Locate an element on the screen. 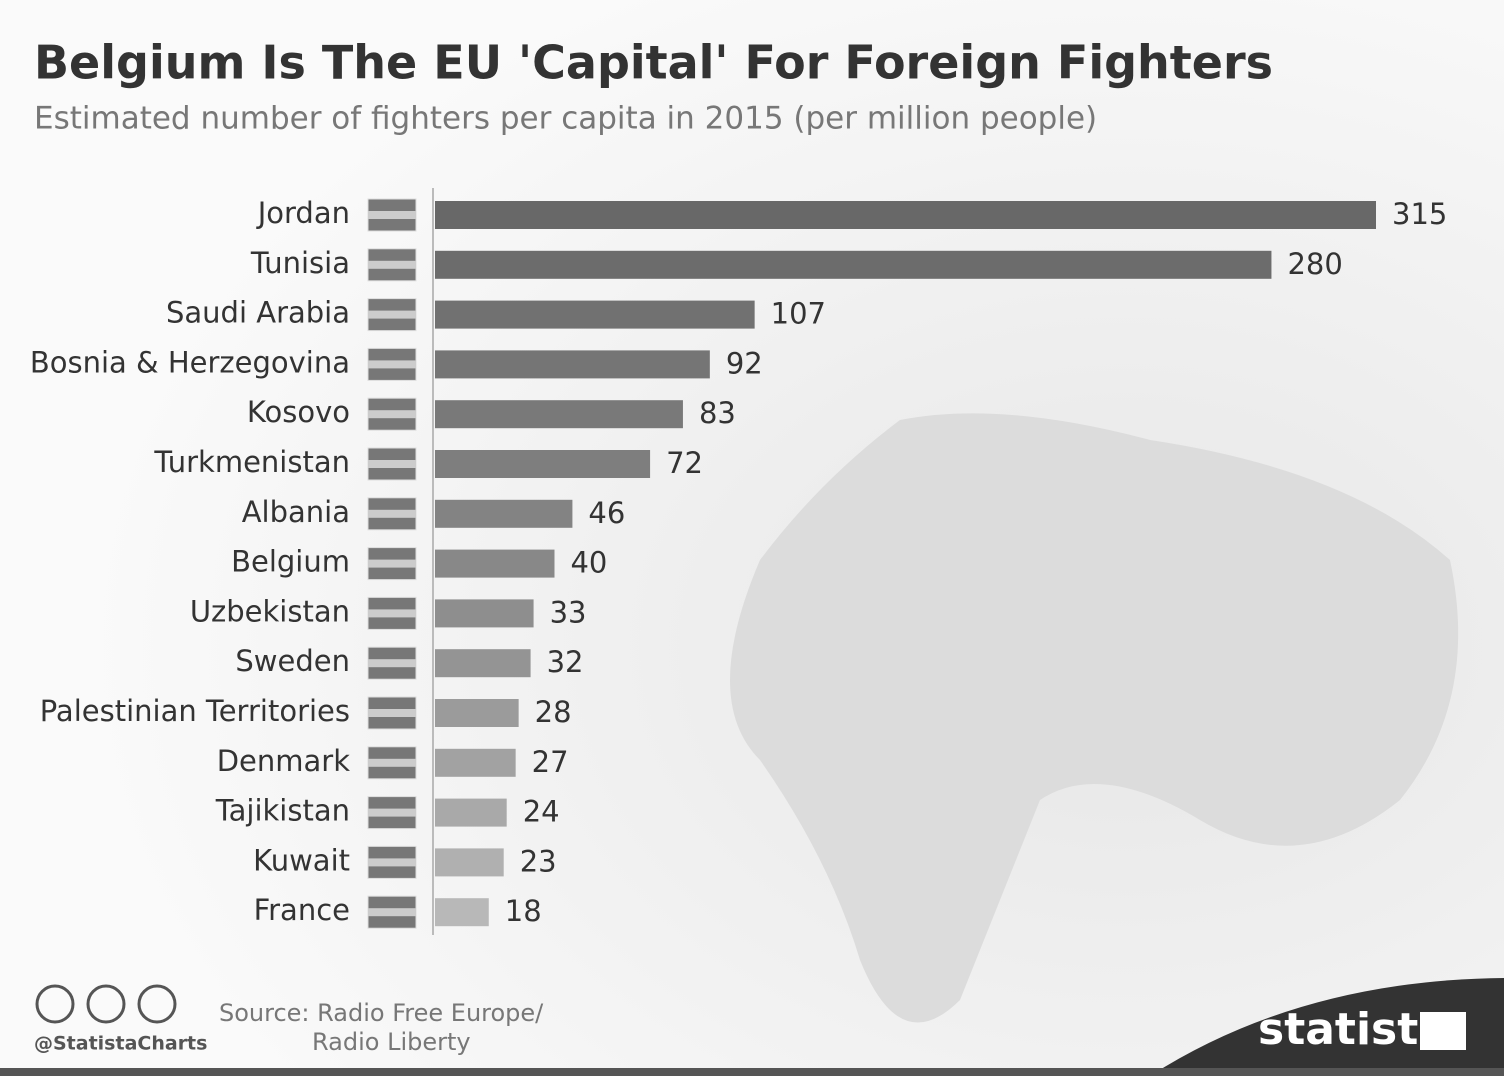 The image size is (1504, 1076). cc-icons is located at coordinates (106, 1004).